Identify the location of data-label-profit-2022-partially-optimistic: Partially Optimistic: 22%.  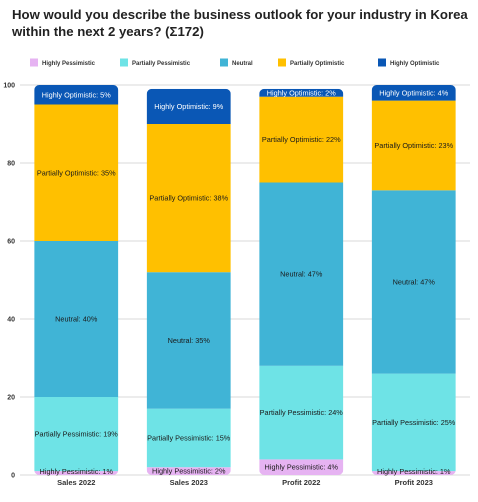
(301, 139).